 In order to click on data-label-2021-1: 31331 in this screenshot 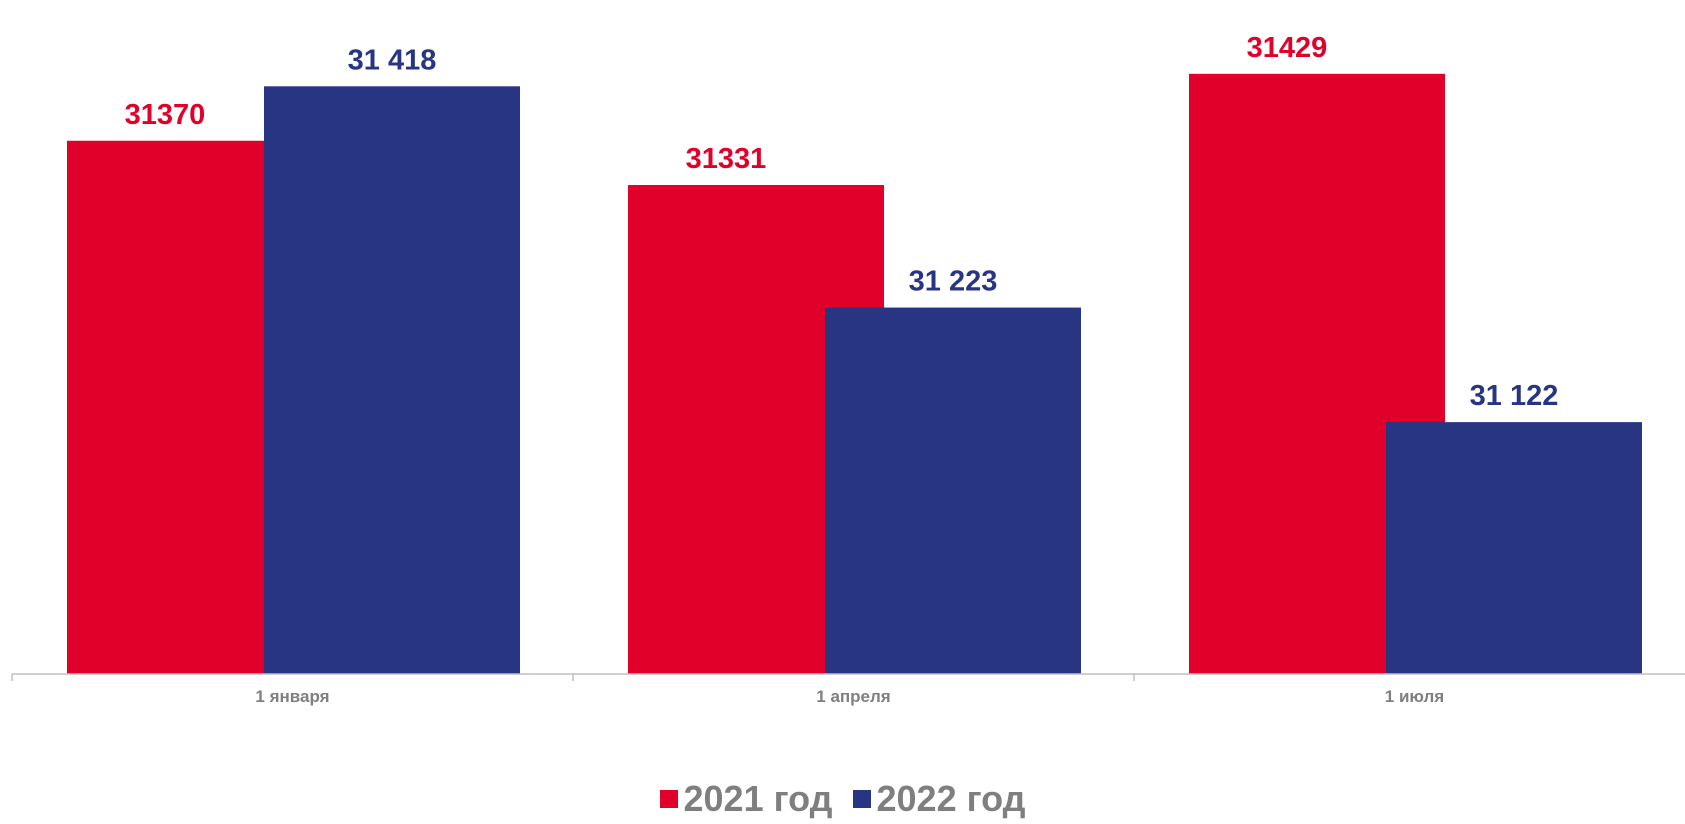, I will do `click(726, 159)`.